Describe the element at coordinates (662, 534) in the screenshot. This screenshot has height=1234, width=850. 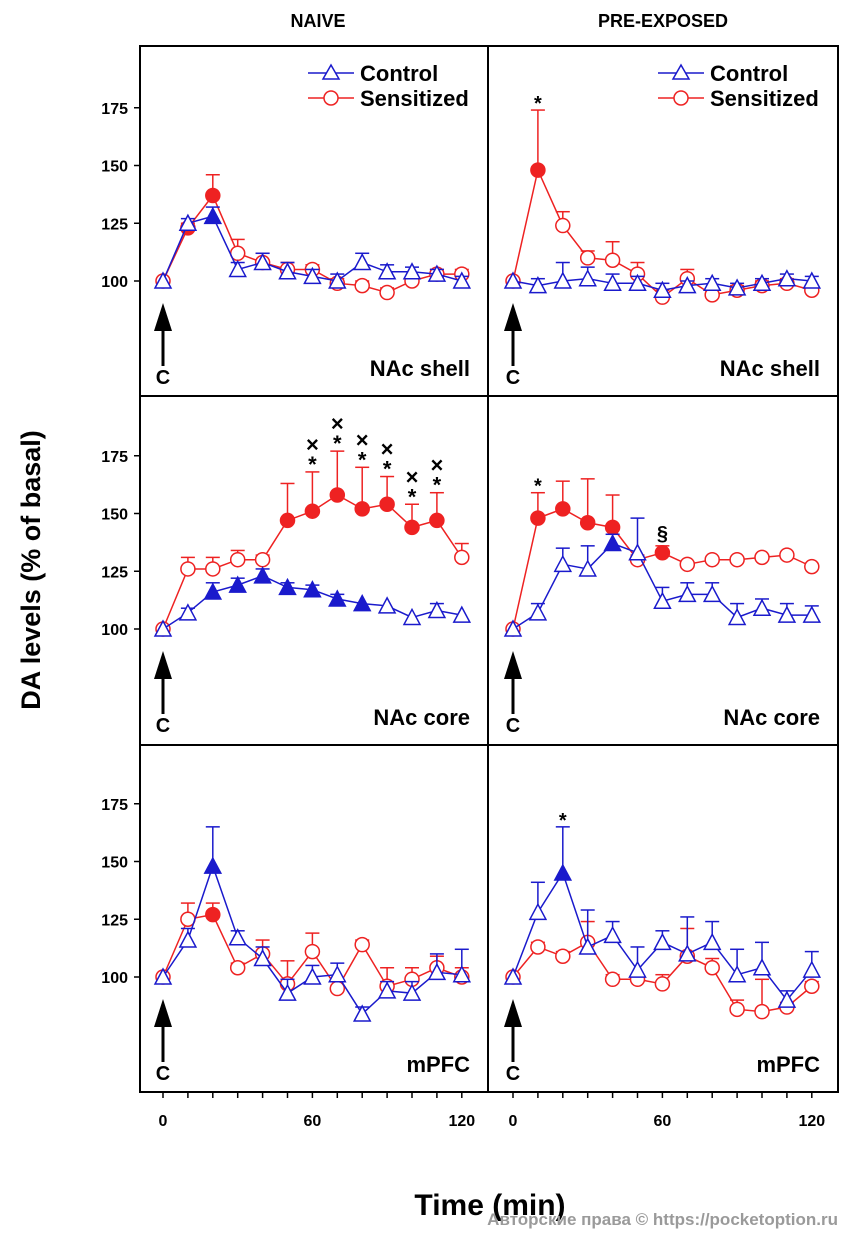
I see `significance-mark: §` at that location.